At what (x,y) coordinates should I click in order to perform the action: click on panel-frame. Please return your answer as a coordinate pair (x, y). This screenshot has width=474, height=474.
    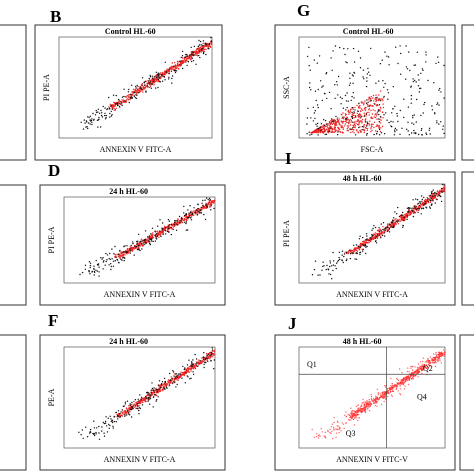
    Looking at the image, I should click on (365, 402).